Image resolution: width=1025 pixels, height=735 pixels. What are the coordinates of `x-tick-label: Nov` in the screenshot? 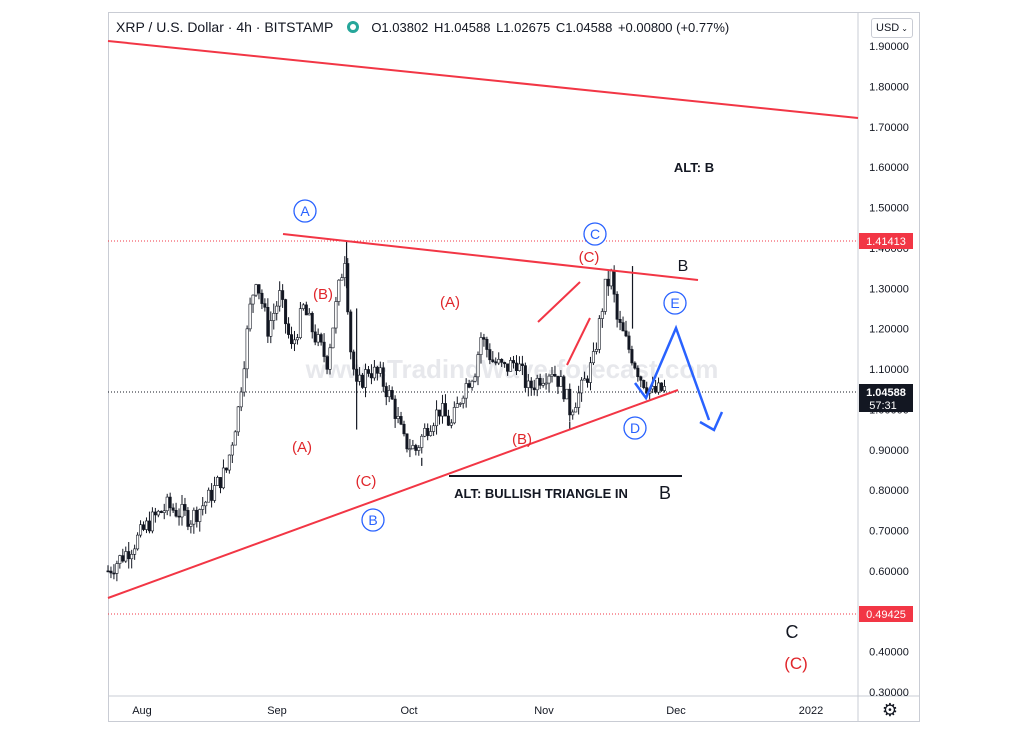 It's located at (544, 711).